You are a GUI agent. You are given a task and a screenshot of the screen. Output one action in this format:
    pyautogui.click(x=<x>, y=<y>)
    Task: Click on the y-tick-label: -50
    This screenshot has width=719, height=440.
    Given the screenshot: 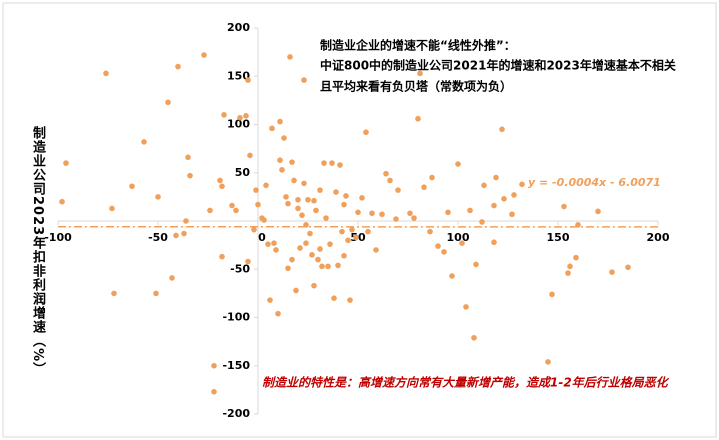 What is the action you would take?
    pyautogui.click(x=240, y=268)
    